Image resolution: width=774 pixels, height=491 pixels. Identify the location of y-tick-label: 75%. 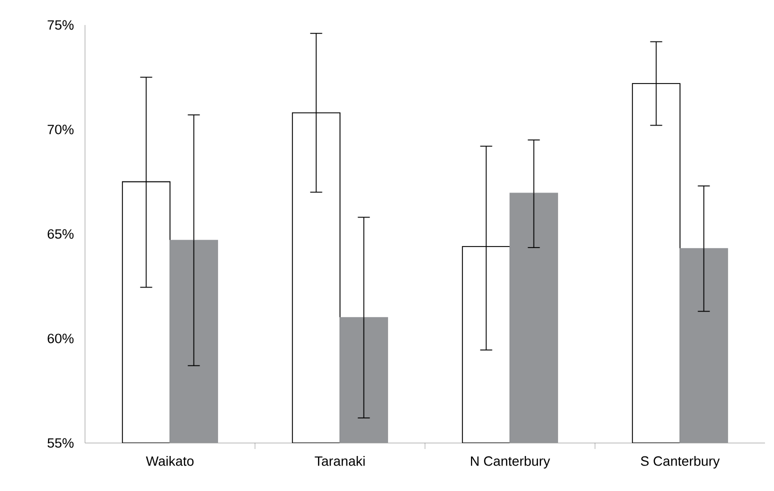
(61, 25).